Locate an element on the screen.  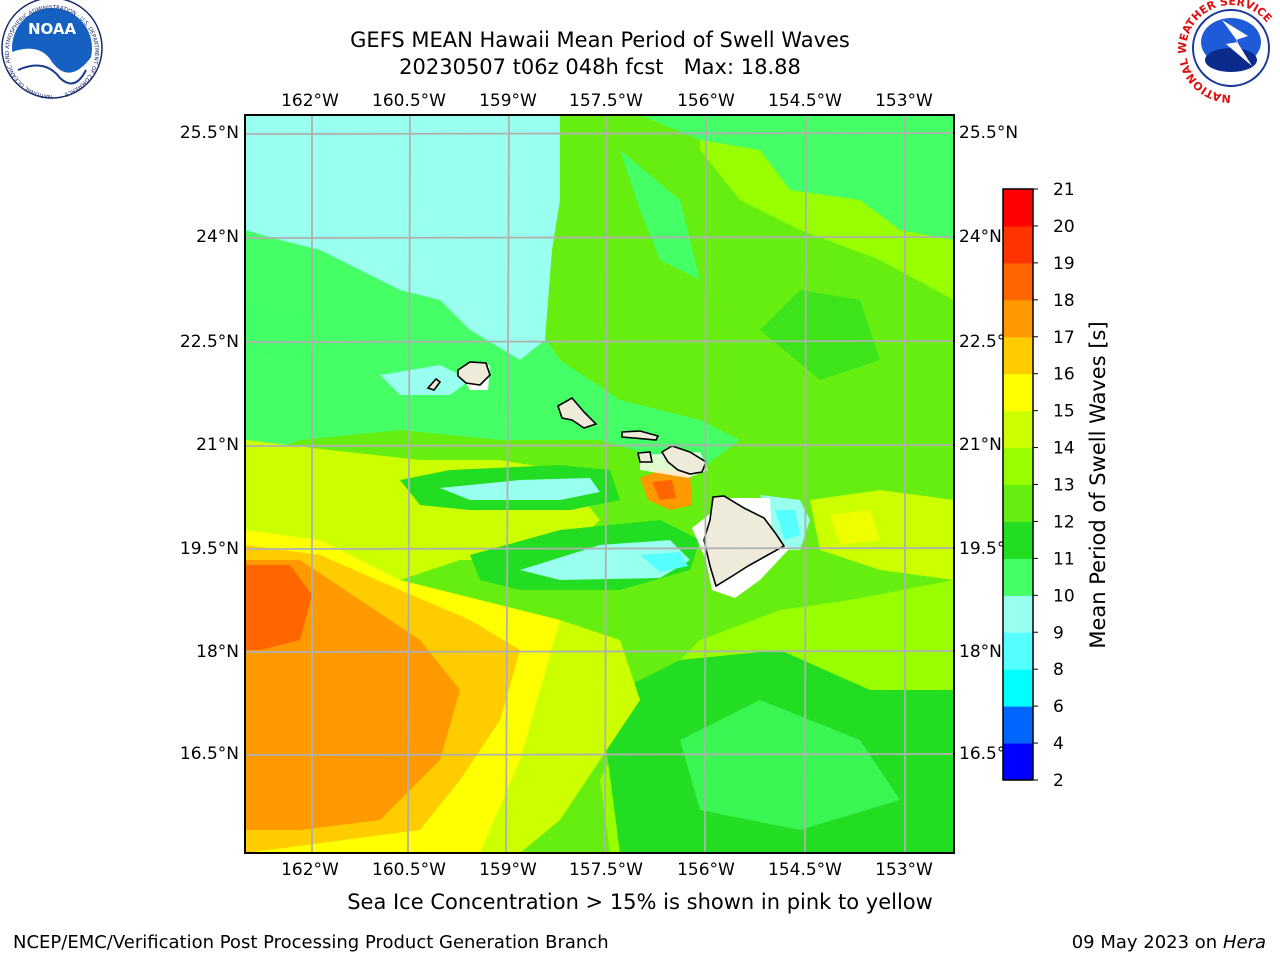
island-lanai is located at coordinates (645, 457).